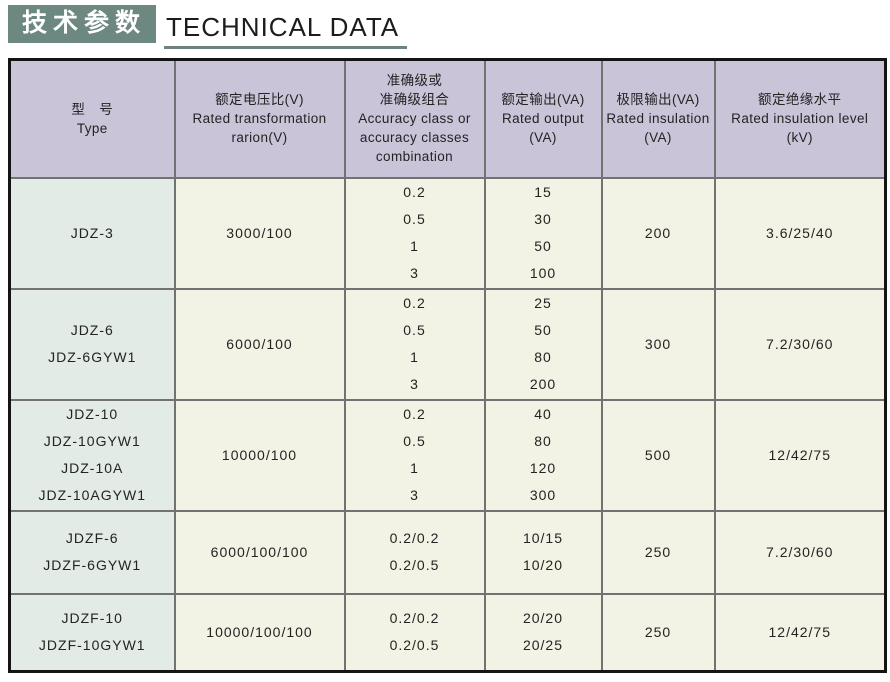 The height and width of the screenshot is (682, 890). I want to click on cell-line: Accuracy class or, so click(414, 119).